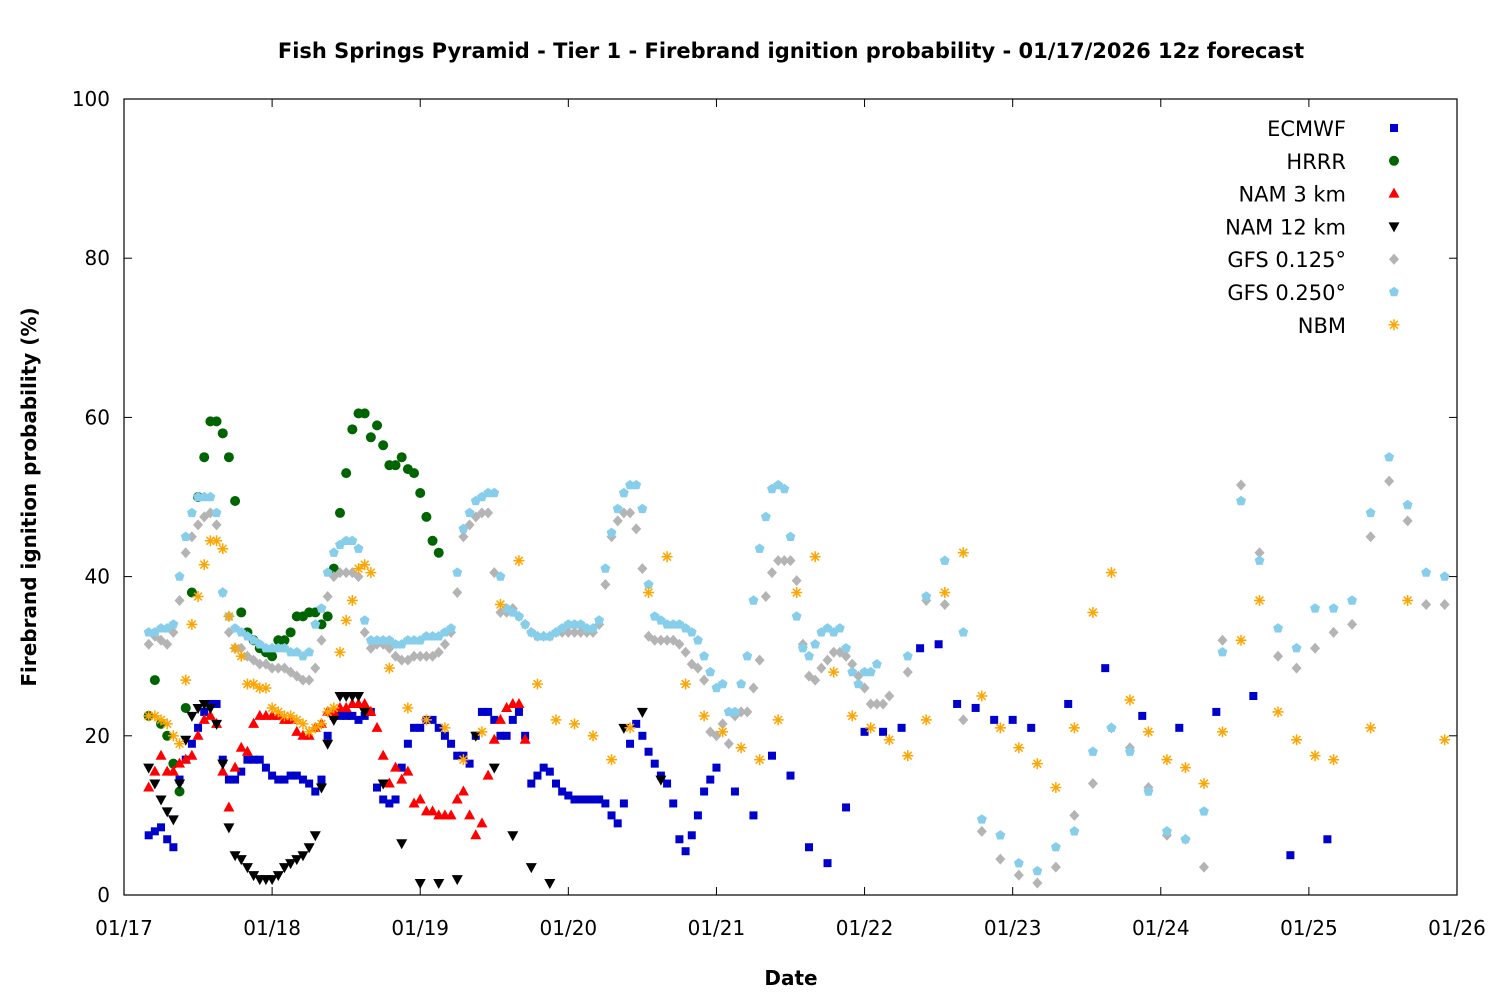 The height and width of the screenshot is (1000, 1500). What do you see at coordinates (1292, 195) in the screenshot?
I see `legend-label: NAM 3 km` at bounding box center [1292, 195].